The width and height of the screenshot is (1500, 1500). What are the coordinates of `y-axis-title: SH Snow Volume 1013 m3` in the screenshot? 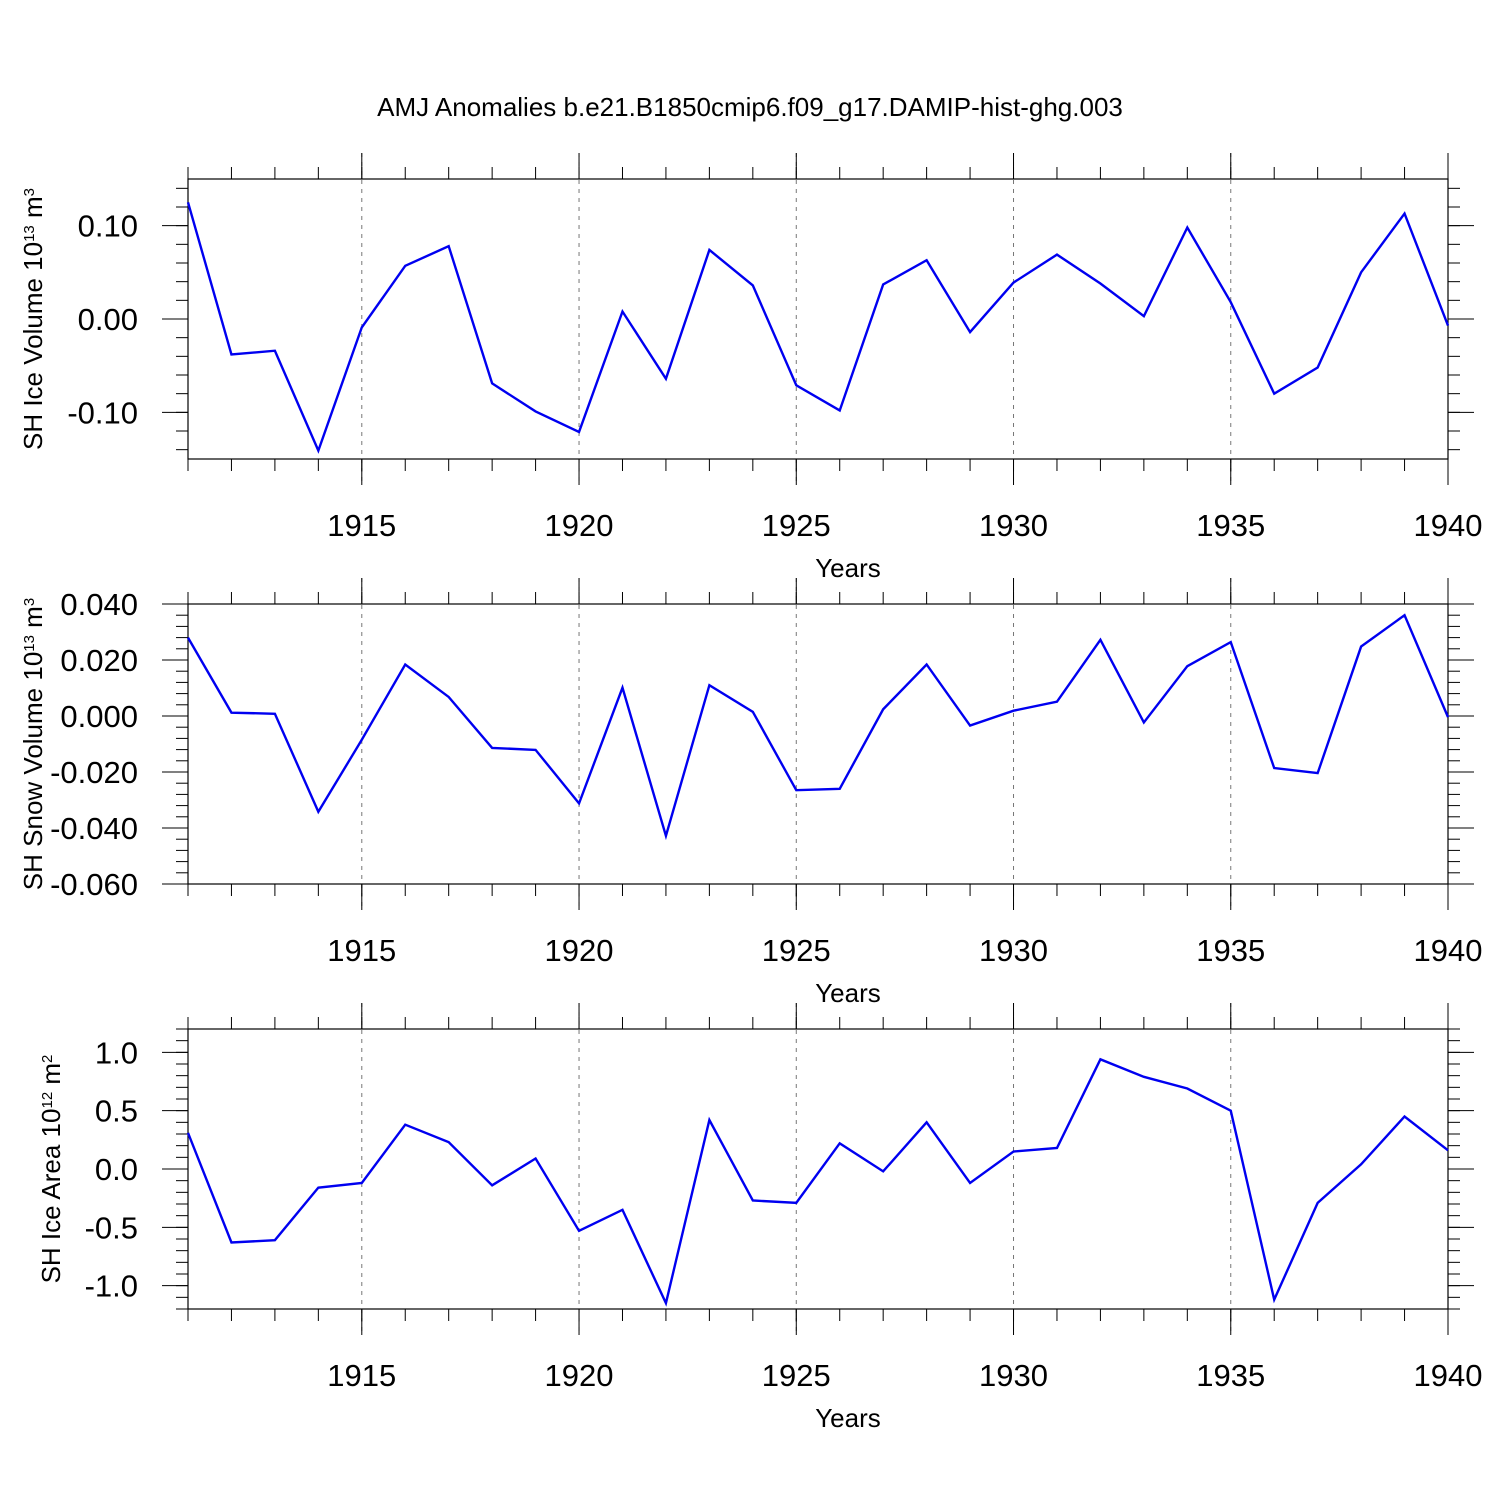 It's located at (33, 744).